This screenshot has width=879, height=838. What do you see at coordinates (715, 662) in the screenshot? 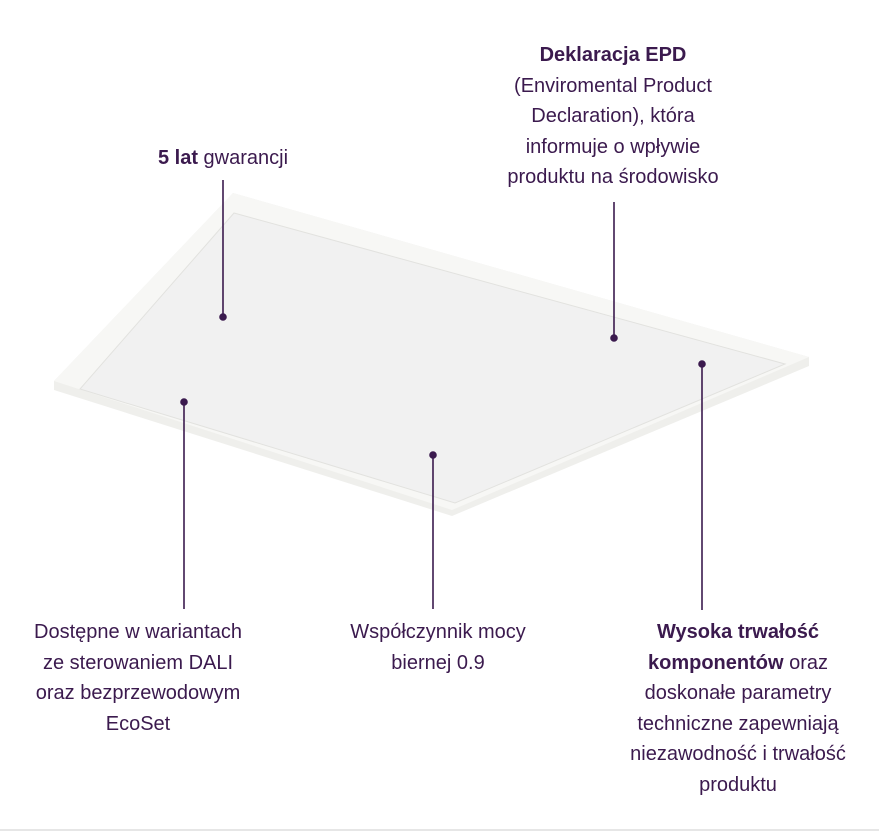
I see `durability-bold: komponentów` at bounding box center [715, 662].